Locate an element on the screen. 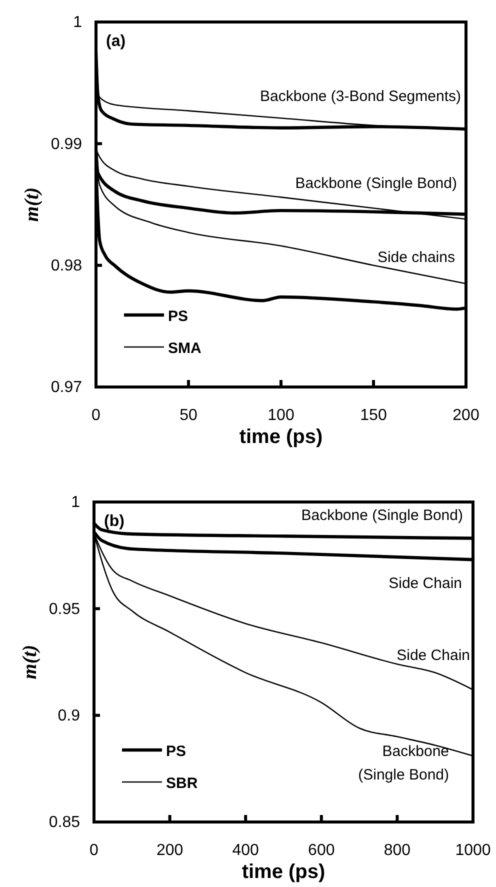  legend-label: SMA is located at coordinates (185, 348).